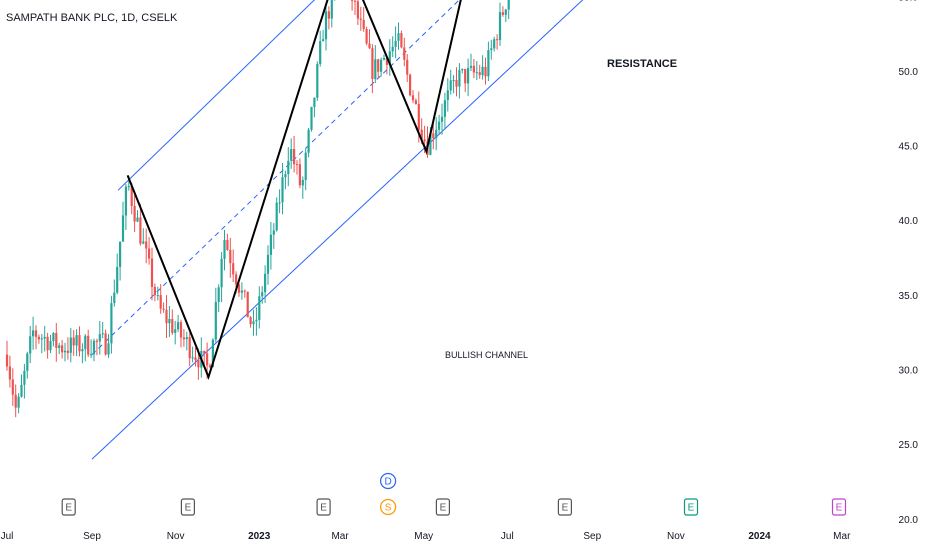 The width and height of the screenshot is (932, 550). What do you see at coordinates (842, 536) in the screenshot?
I see `x-tick-label: Mar` at bounding box center [842, 536].